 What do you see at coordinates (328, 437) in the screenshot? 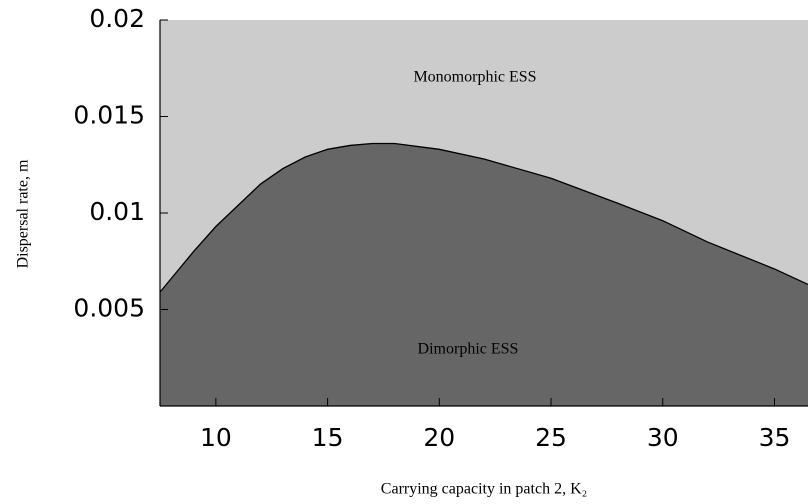
I see `x-tick-label: 15` at bounding box center [328, 437].